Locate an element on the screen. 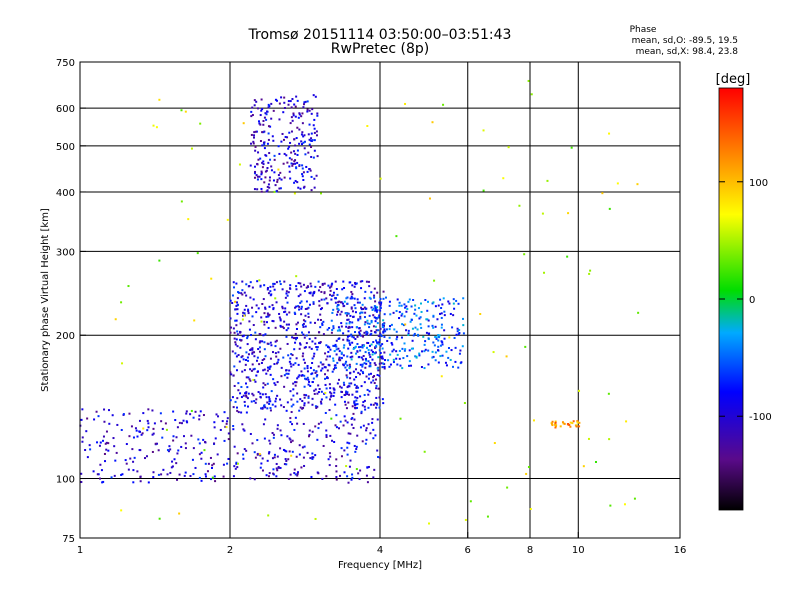 The width and height of the screenshot is (800, 600). colorbar-tick-label: -100 is located at coordinates (760, 417).